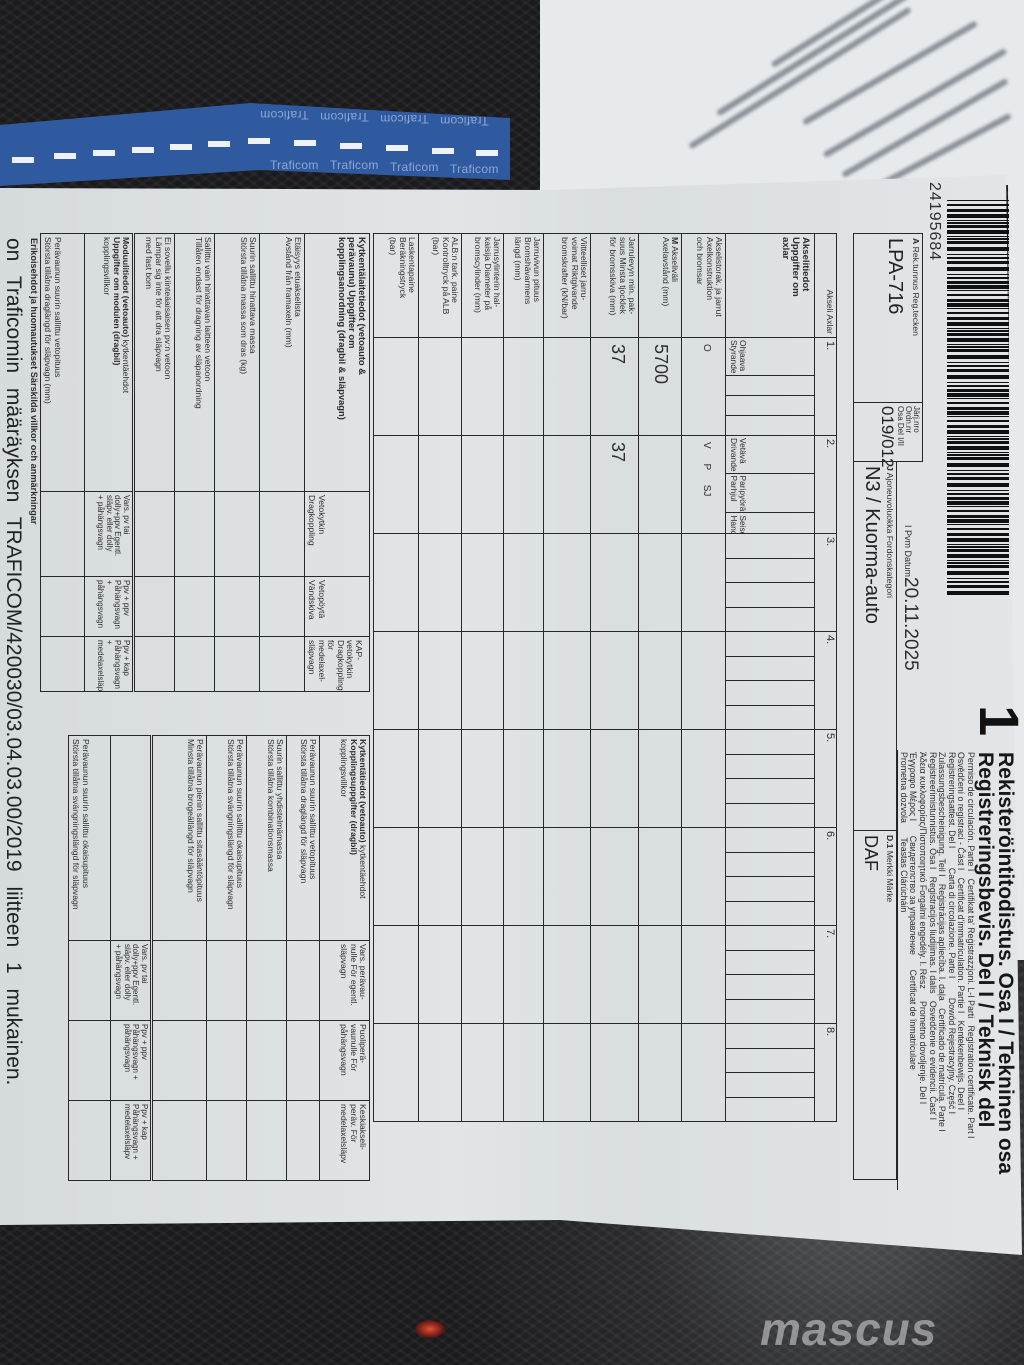 The height and width of the screenshot is (1365, 1024). Describe the element at coordinates (430, 1329) in the screenshot. I see `background-light` at that location.